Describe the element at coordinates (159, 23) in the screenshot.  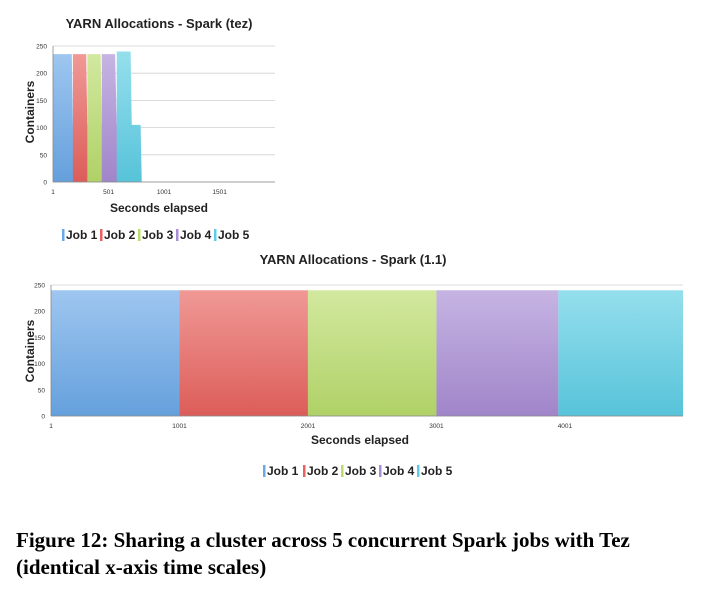
I see `chart-title: YARN Allocations - Spark (tez)` at that location.